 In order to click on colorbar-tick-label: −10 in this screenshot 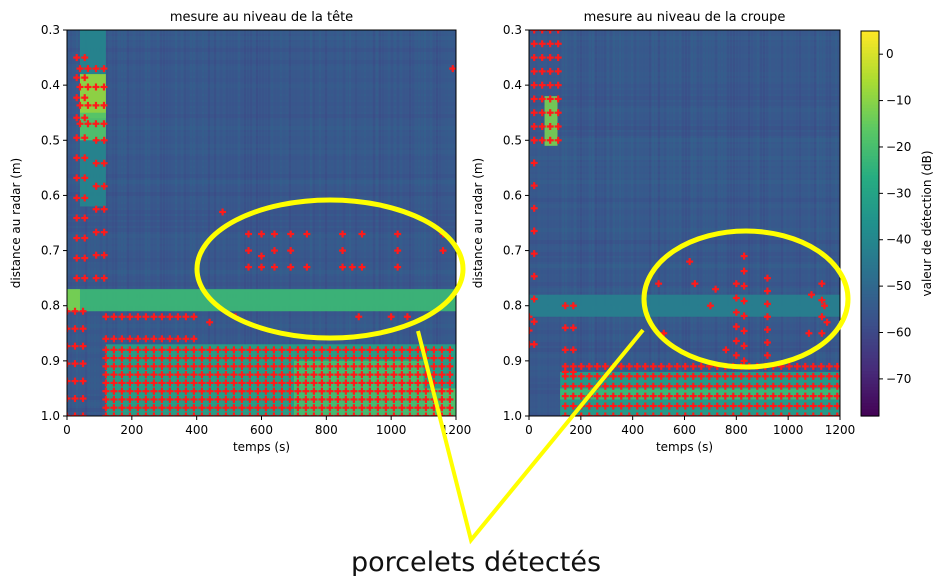, I will do `click(898, 101)`.